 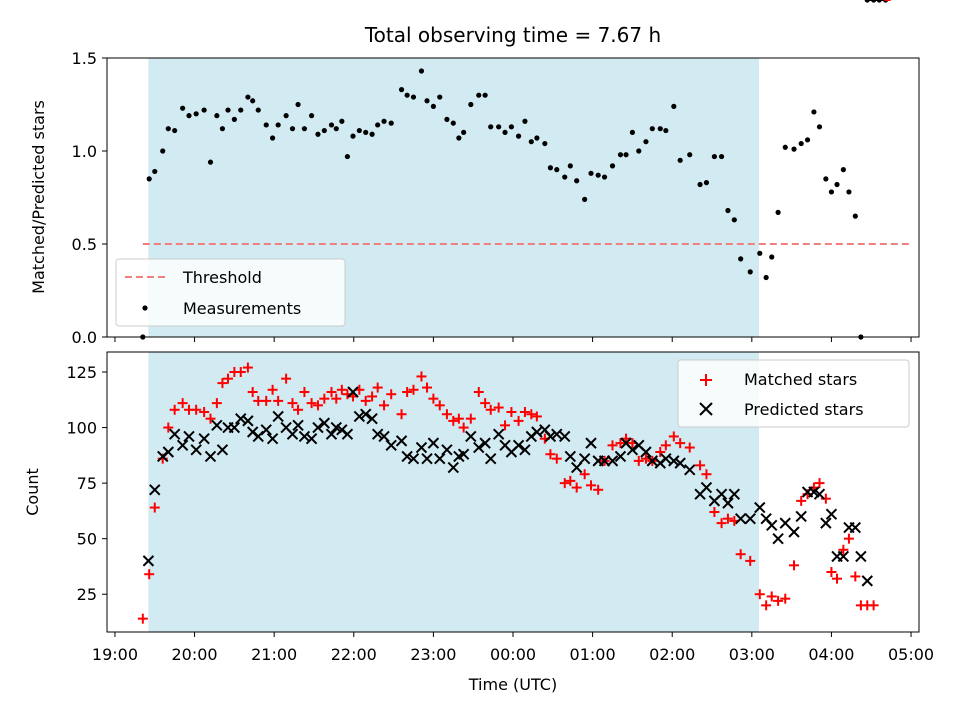 I want to click on legend-measurements-swatch, so click(x=145, y=308).